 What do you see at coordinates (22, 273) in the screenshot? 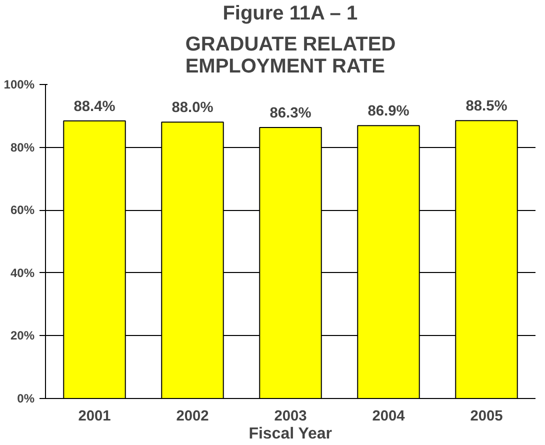
I see `y-tick-label: 40%` at bounding box center [22, 273].